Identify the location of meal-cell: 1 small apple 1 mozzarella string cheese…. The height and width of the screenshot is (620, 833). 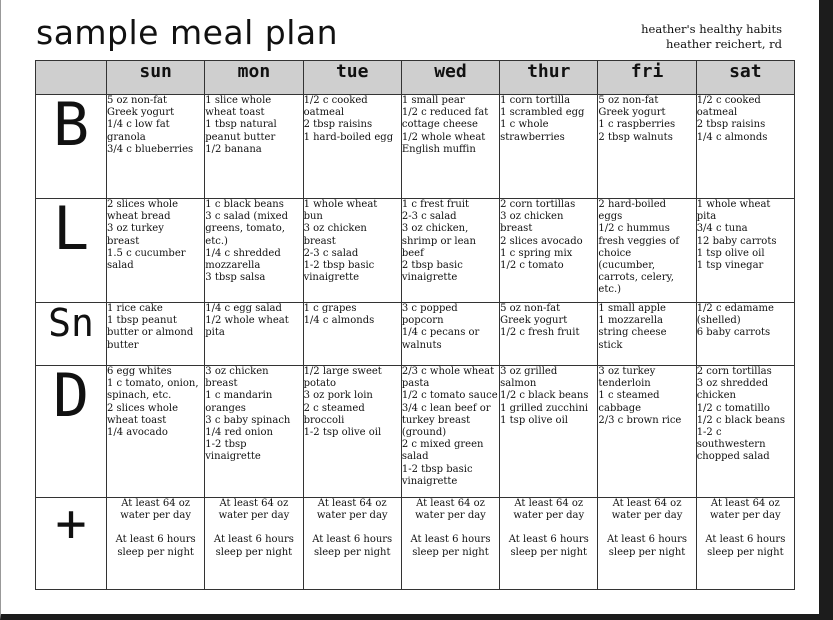
(647, 334).